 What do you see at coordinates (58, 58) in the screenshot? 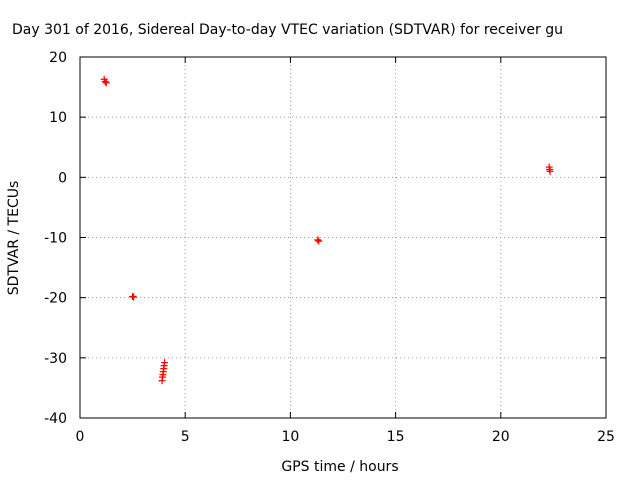
I see `y-tick-label: 20` at bounding box center [58, 58].